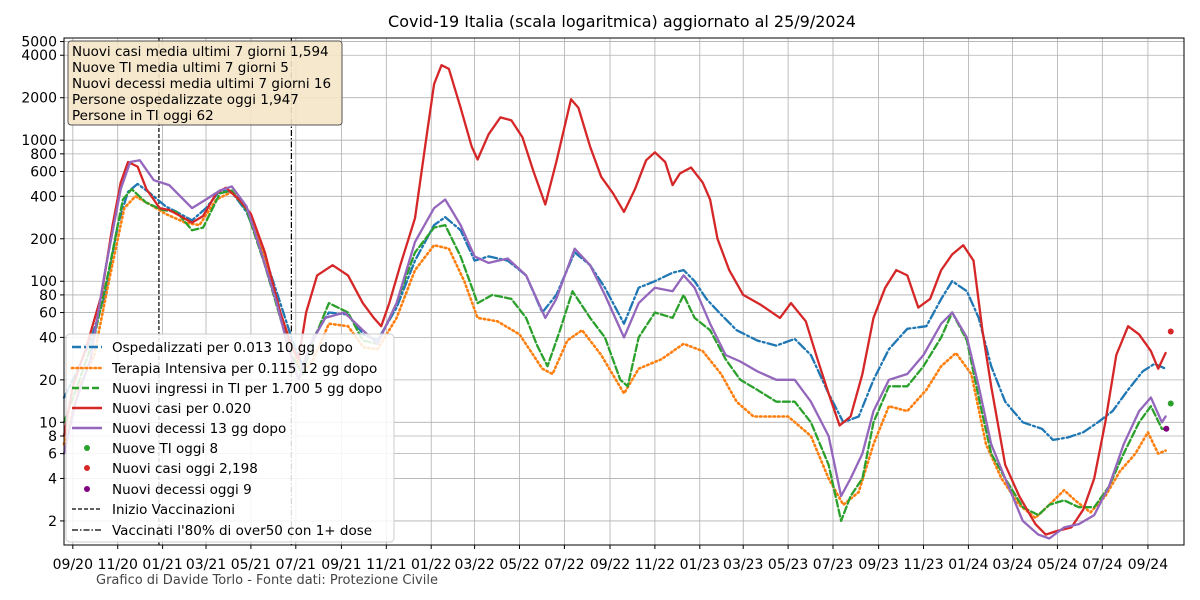  Describe the element at coordinates (73, 565) in the screenshot. I see `x-tick-label: 09/20` at that location.